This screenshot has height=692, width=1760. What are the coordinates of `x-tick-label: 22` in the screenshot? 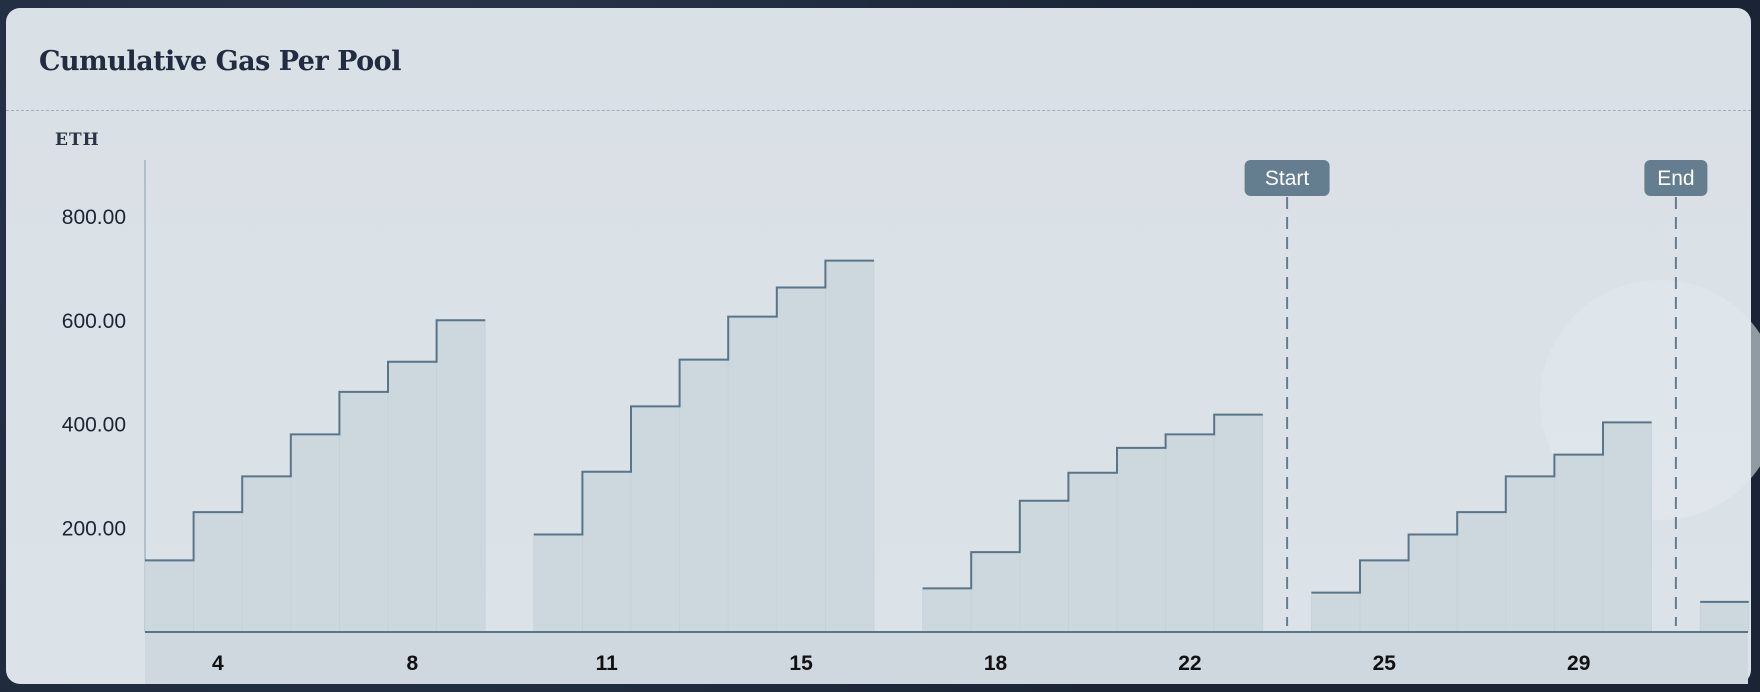 It's located at (1189, 663).